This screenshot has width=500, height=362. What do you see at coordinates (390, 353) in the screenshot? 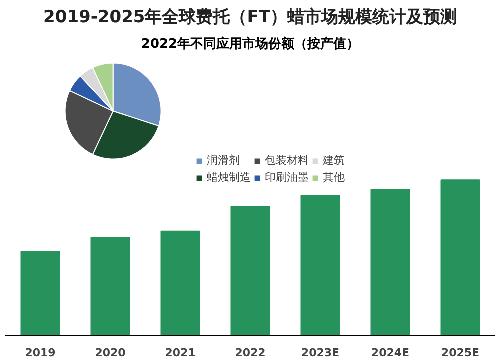
I see `x-tick-label: 2024E` at bounding box center [390, 353].